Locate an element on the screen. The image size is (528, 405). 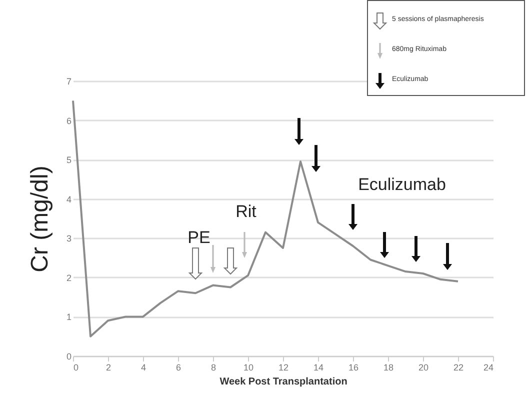
x-tick-label: 14 is located at coordinates (318, 367).